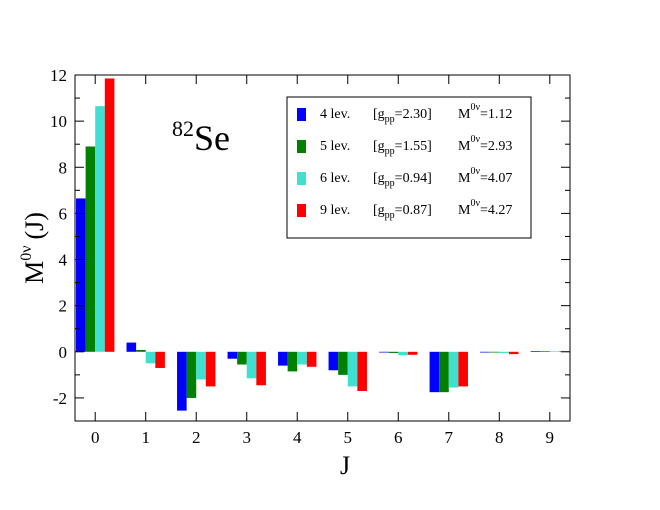  What do you see at coordinates (554, 351) in the screenshot?
I see `bar-6-lev-j9` at bounding box center [554, 351].